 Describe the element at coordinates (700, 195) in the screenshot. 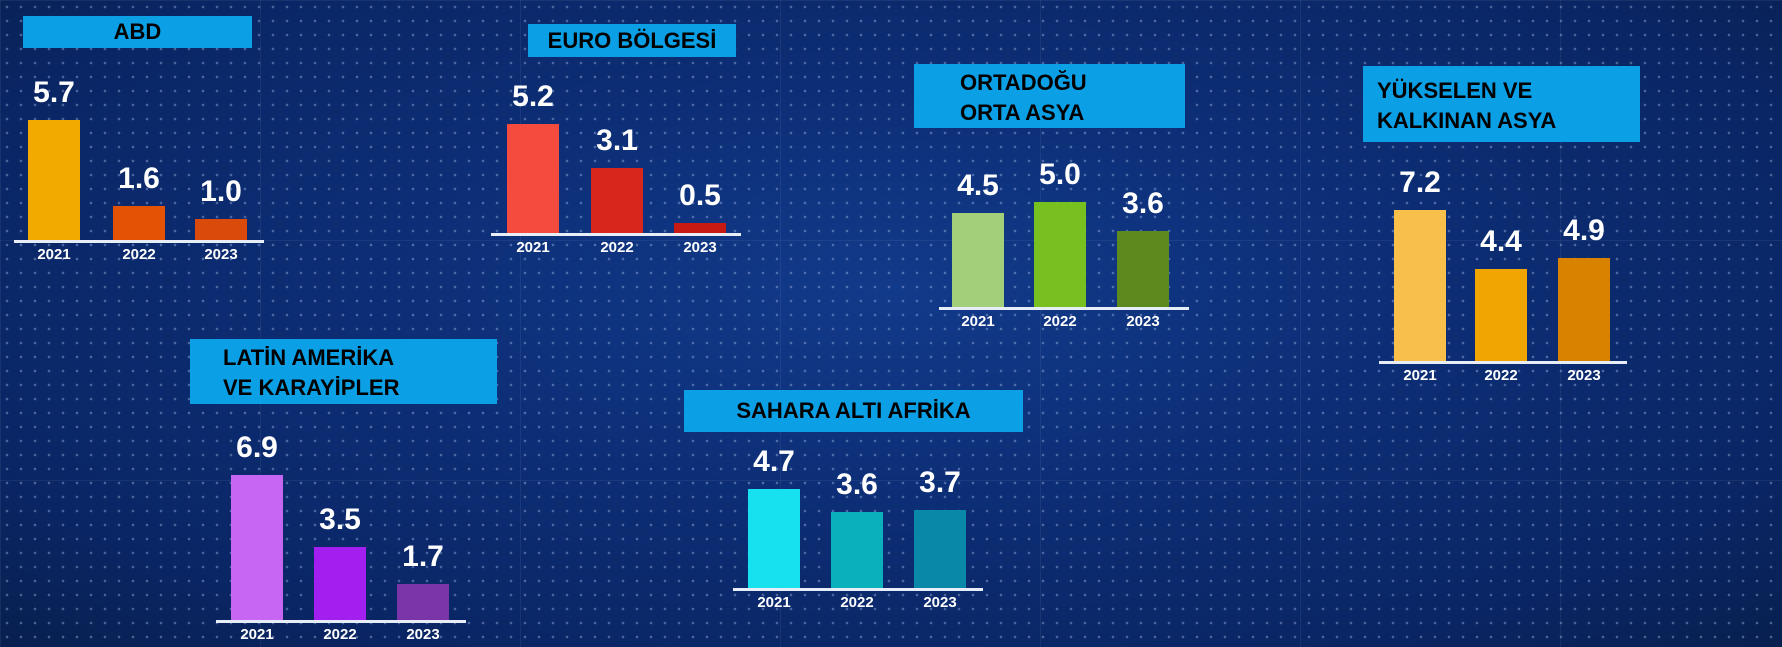

I see `value-label: 0.5` at that location.